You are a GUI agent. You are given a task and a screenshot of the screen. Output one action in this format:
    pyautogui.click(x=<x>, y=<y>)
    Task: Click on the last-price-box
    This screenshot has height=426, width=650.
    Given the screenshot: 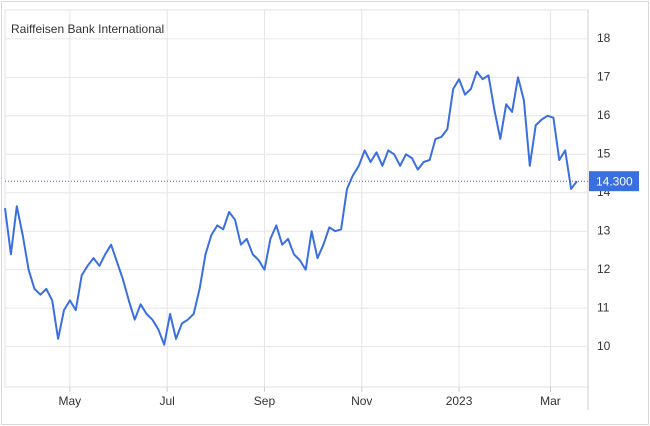 What is the action you would take?
    pyautogui.click(x=614, y=181)
    